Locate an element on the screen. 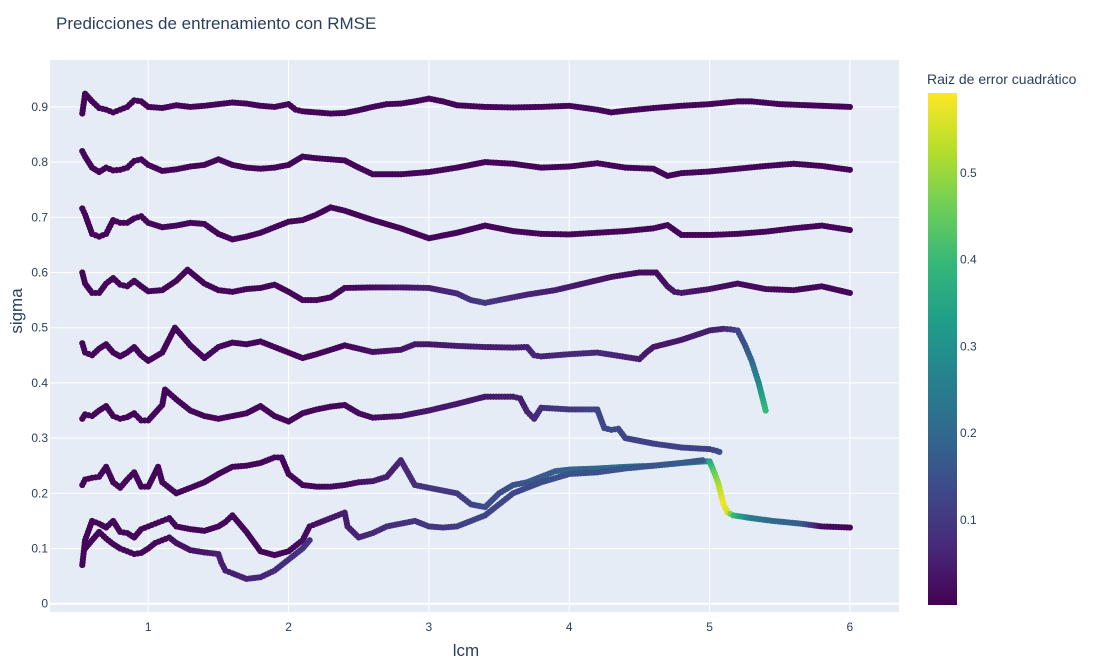  colorbar-tick-label: 0.1 is located at coordinates (968, 520).